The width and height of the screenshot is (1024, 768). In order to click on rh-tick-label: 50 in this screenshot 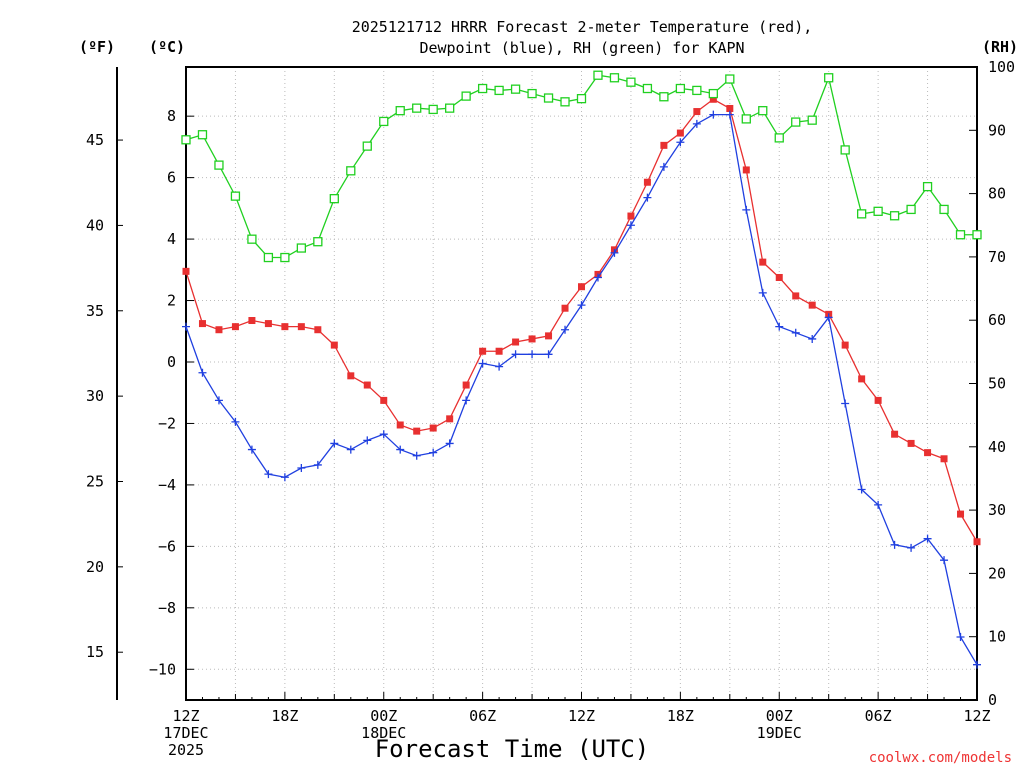, I will do `click(997, 384)`.